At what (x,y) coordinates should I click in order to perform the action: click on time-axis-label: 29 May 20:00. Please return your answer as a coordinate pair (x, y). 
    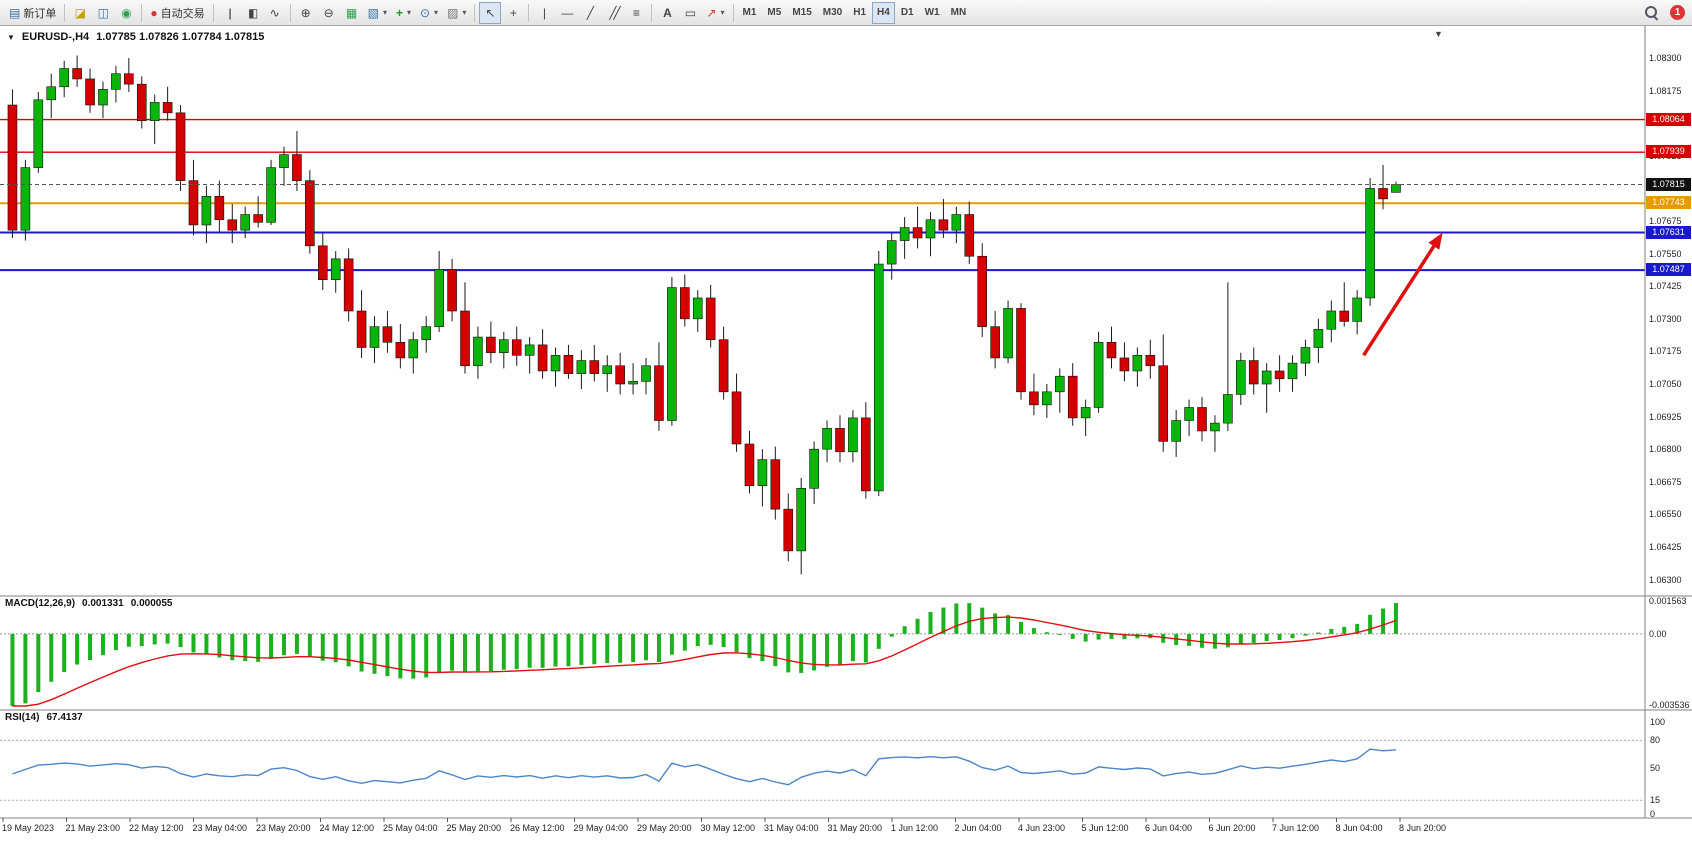
    Looking at the image, I should click on (664, 828).